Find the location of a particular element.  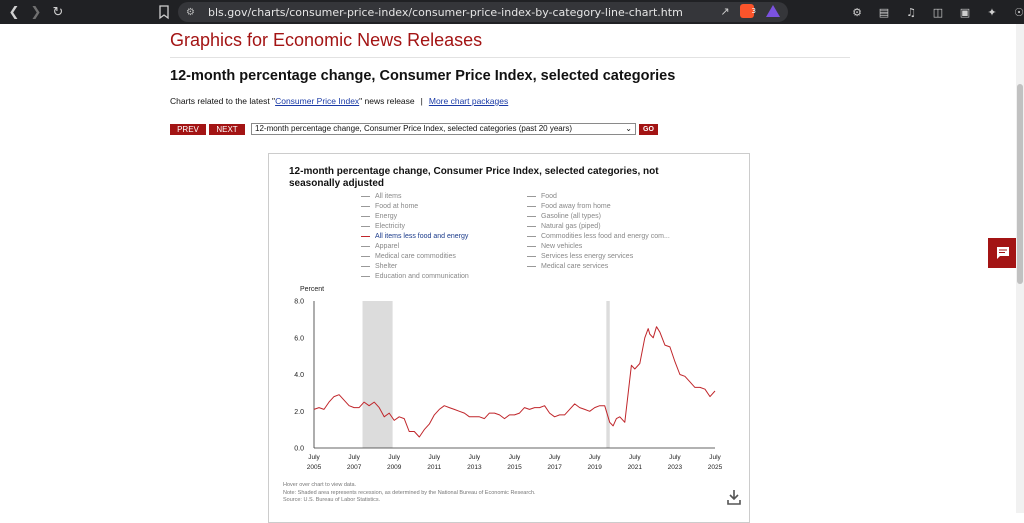

reader-mode-icon: ▤ is located at coordinates (884, 12).